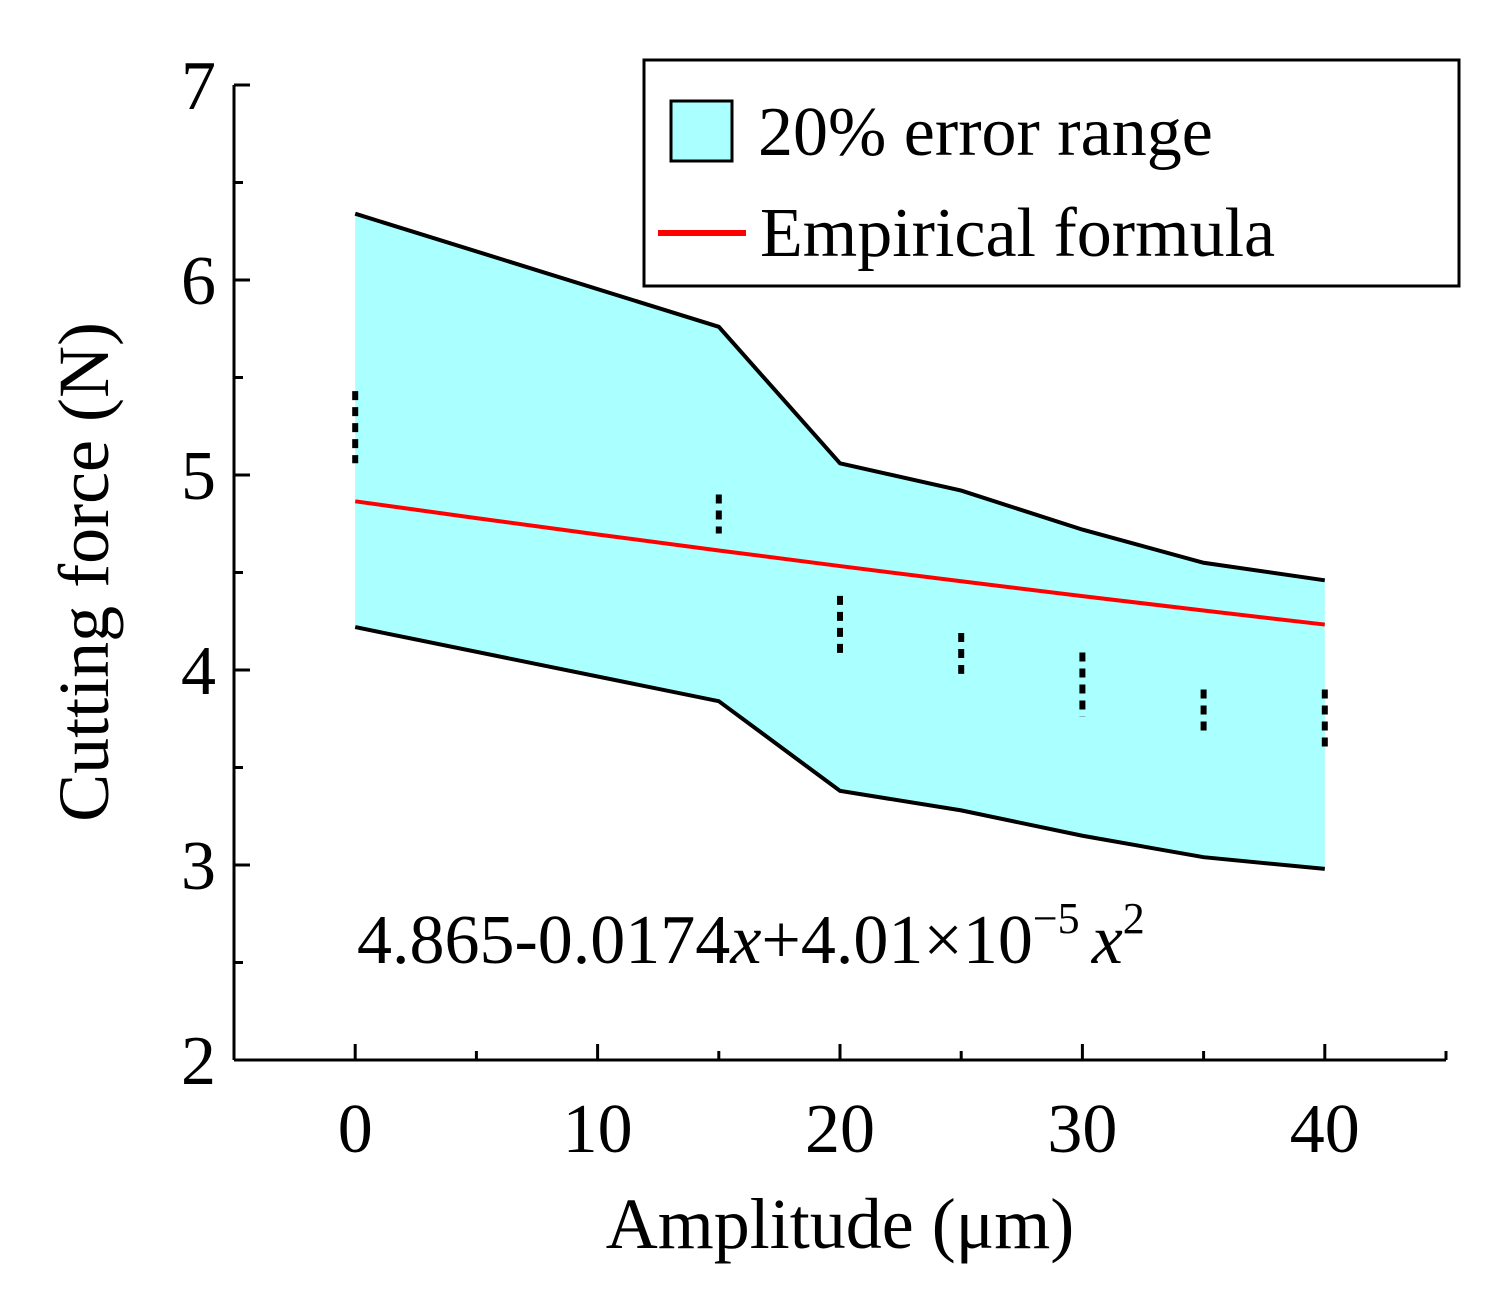 The height and width of the screenshot is (1304, 1501). I want to click on y-tick-label: 3, so click(198, 866).